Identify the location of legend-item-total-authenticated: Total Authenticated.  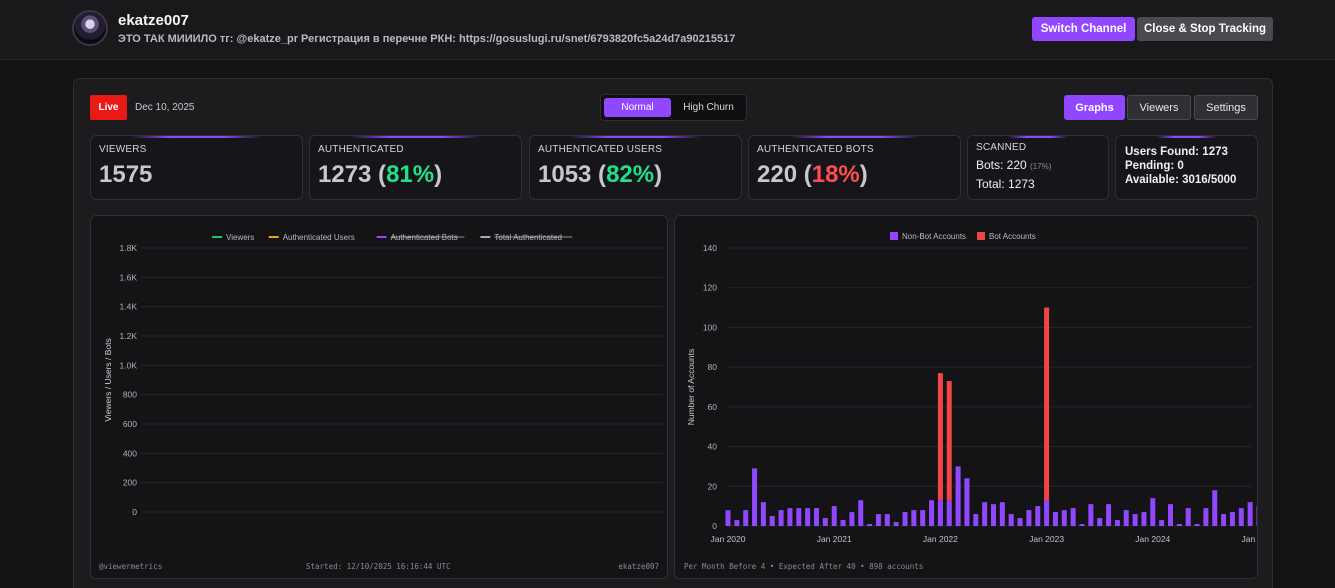
(526, 237).